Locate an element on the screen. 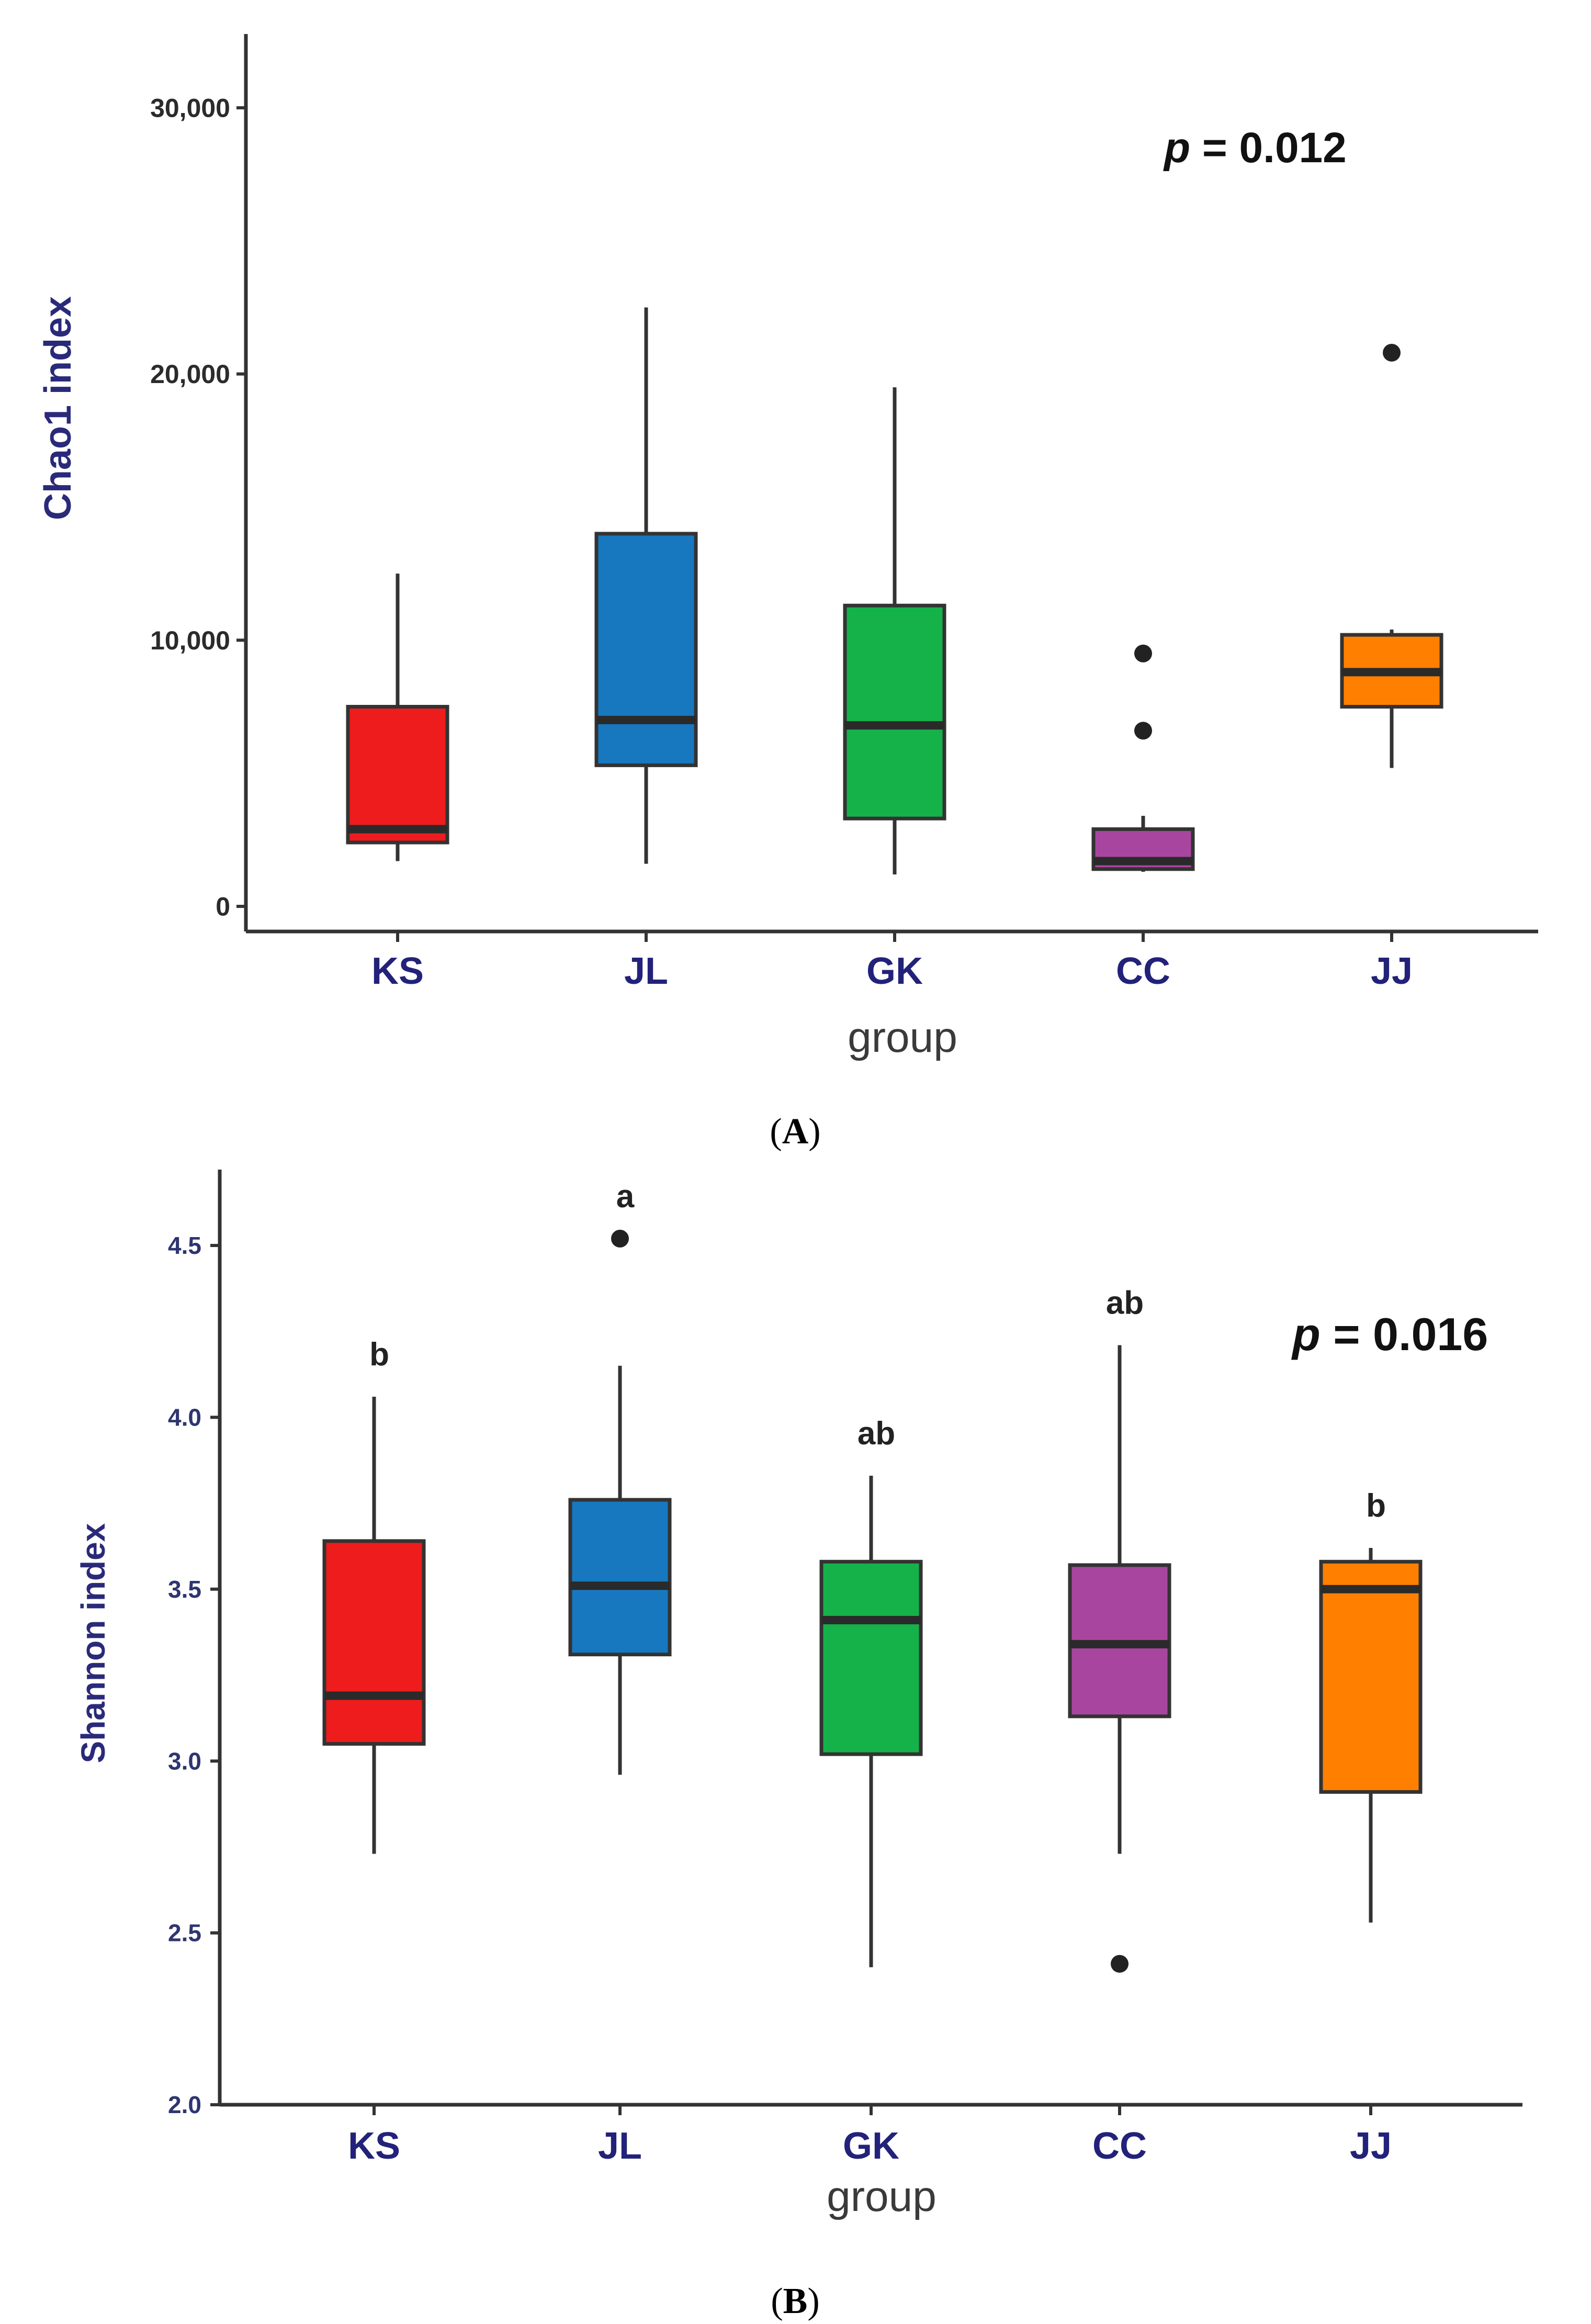 This screenshot has width=1591, height=2324. y-tick-label: 4.5 is located at coordinates (184, 1246).